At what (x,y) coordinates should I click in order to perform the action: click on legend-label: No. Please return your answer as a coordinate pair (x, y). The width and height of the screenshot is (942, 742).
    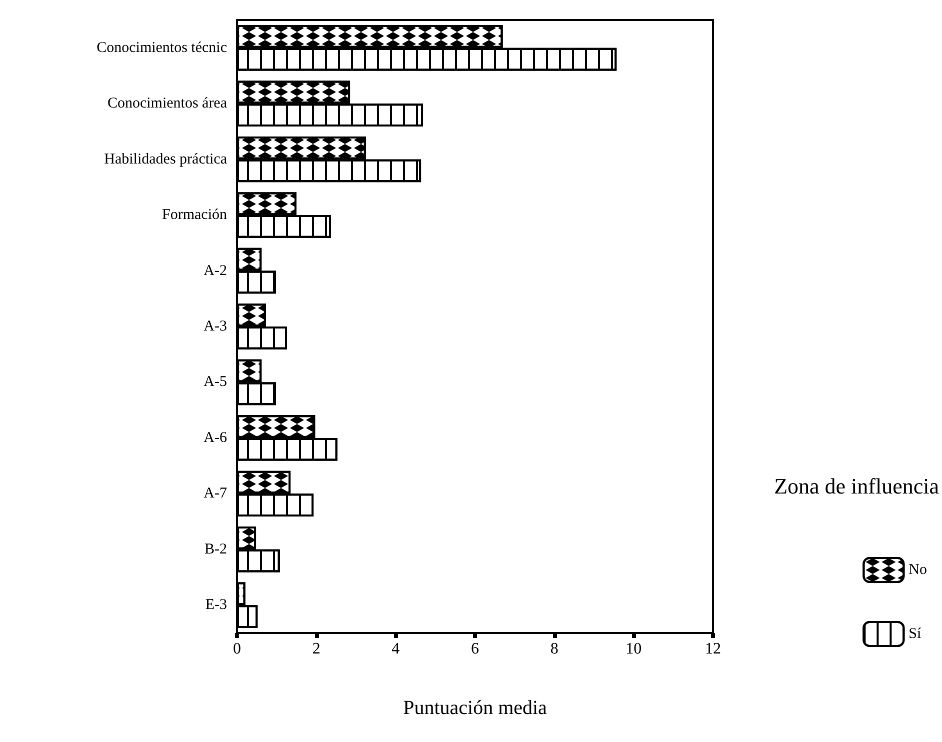
    Looking at the image, I should click on (918, 570).